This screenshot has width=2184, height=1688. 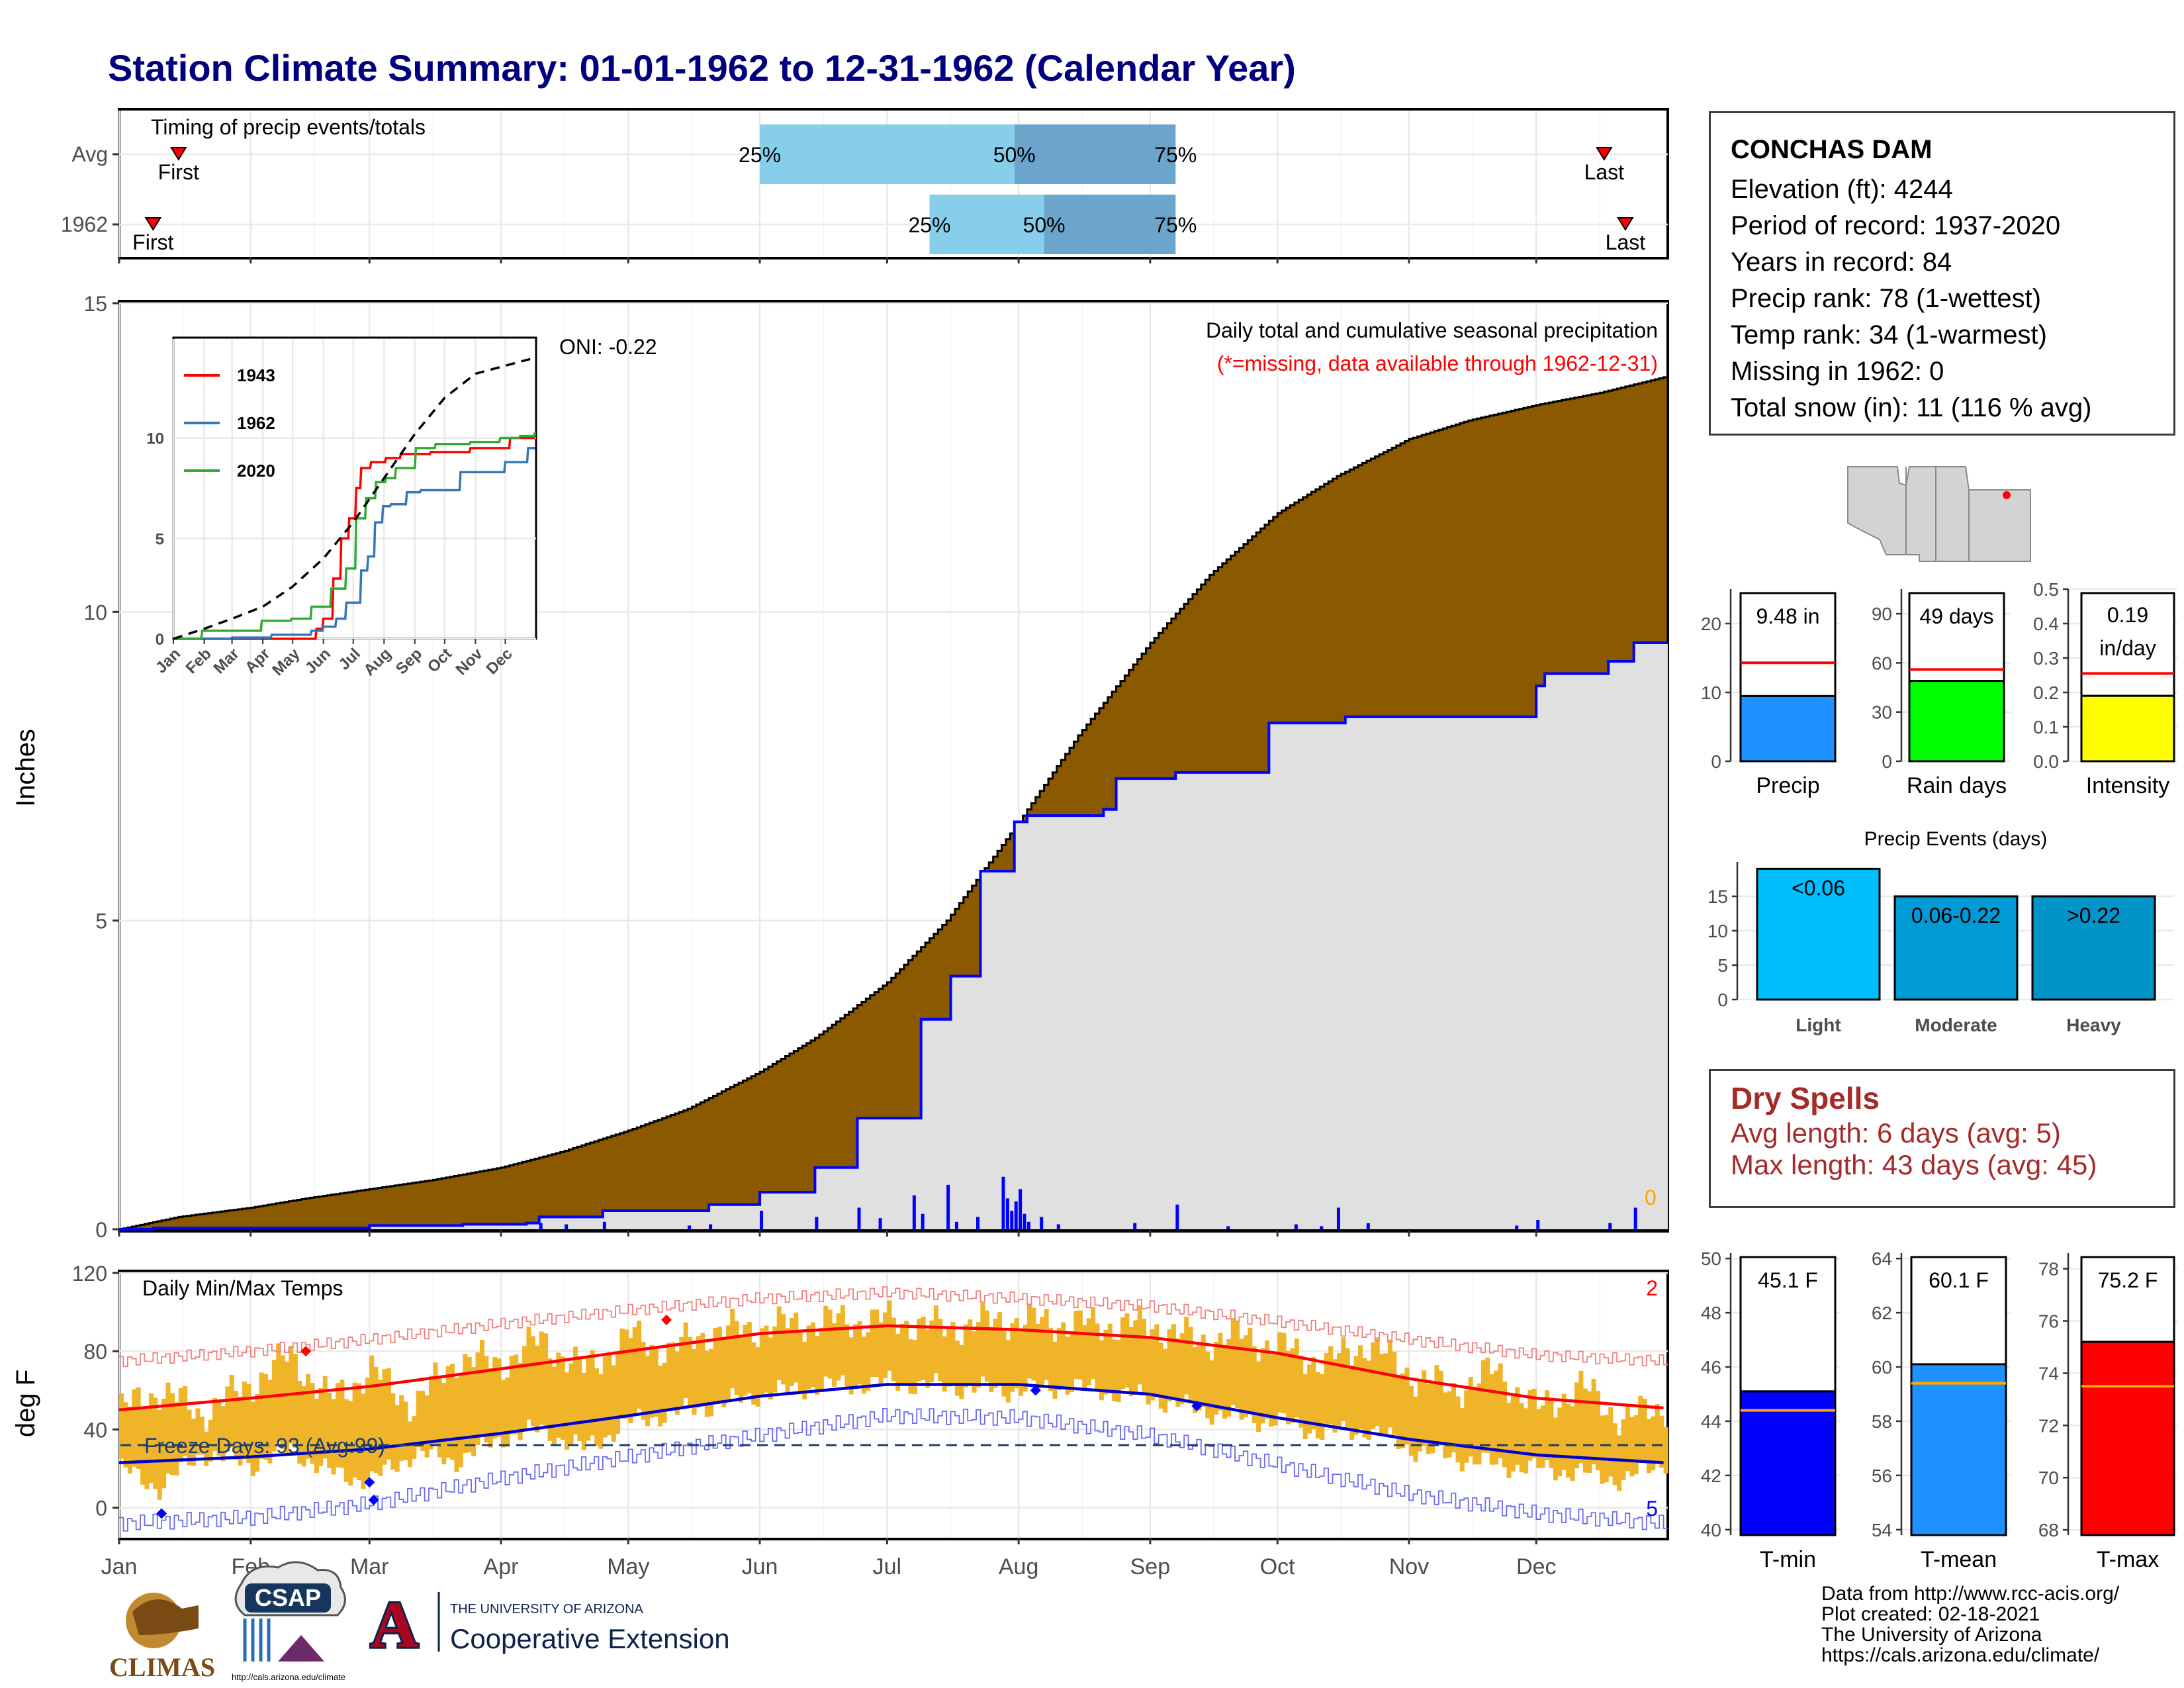 What do you see at coordinates (1277, 1566) in the screenshot?
I see `month-label: Oct` at bounding box center [1277, 1566].